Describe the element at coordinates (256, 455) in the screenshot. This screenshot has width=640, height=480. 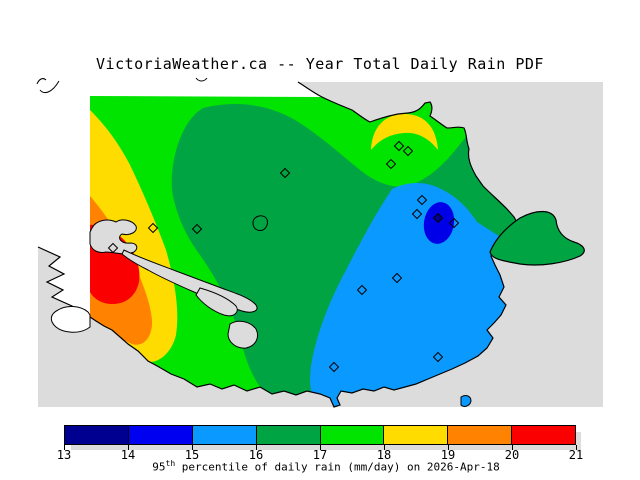
I see `colorbar-tick-label: 16` at that location.